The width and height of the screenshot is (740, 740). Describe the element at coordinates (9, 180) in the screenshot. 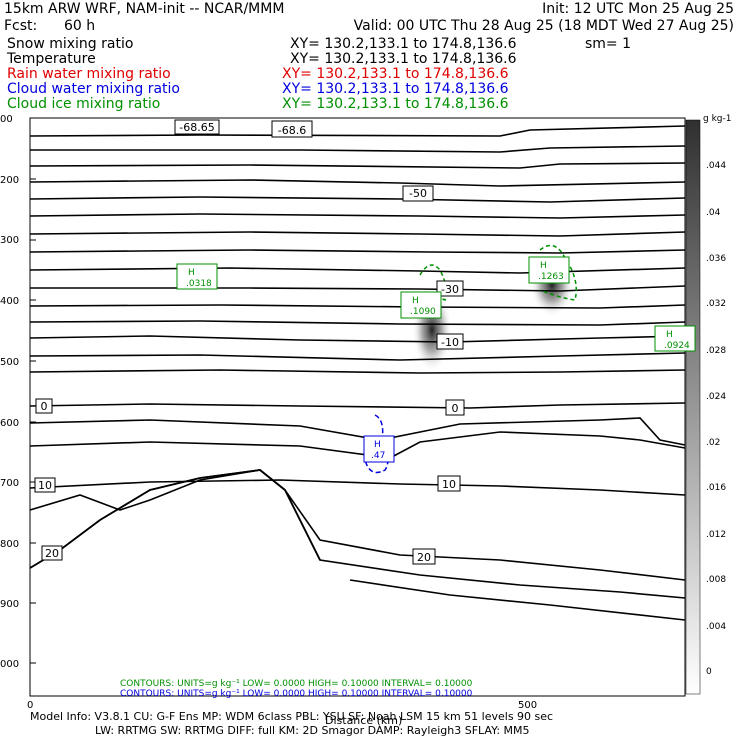

I see `y-tick: 200` at that location.